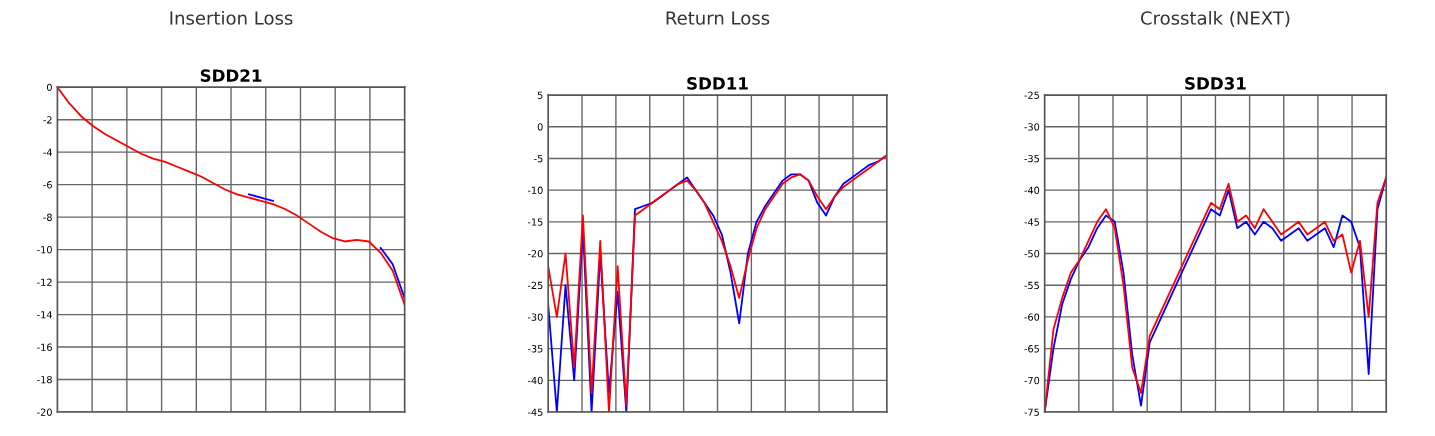  What do you see at coordinates (47, 120) in the screenshot?
I see `y-tick-label: -2` at bounding box center [47, 120].